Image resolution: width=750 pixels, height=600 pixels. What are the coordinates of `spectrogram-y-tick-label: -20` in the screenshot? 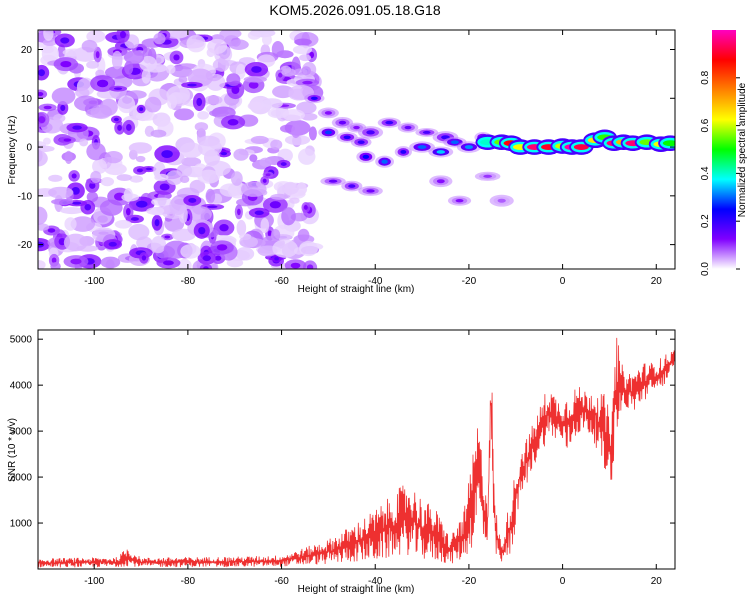 It's located at (25, 245).